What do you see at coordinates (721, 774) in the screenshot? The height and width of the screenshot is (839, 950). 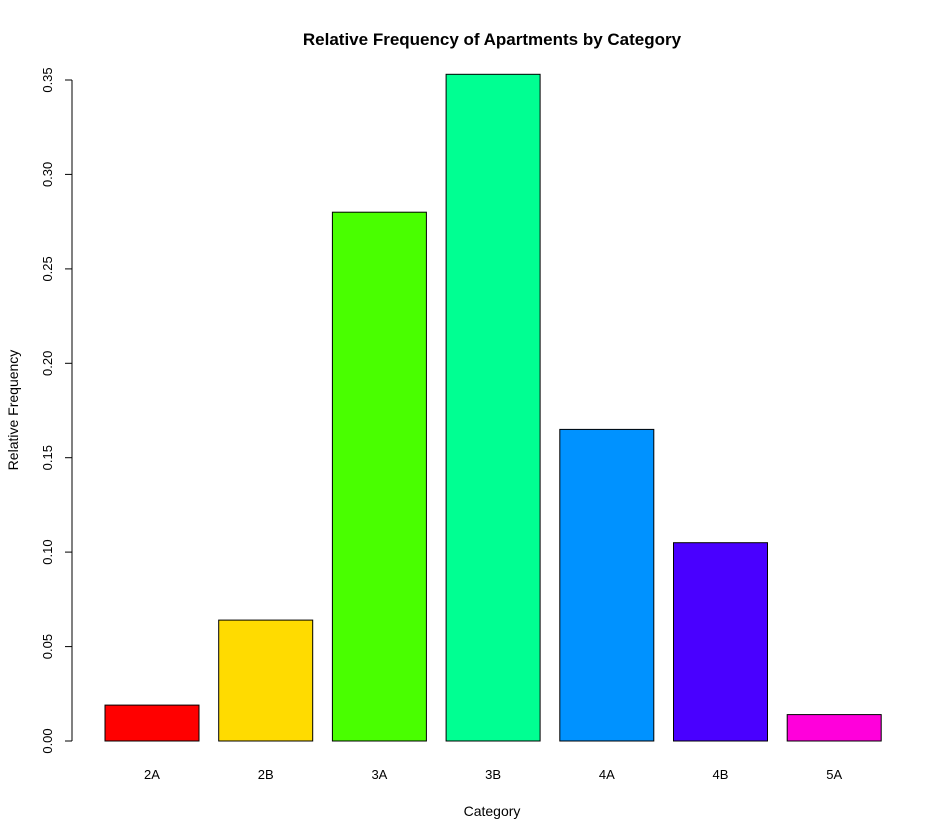 I see `x-tick-label-4b: 4B` at bounding box center [721, 774].